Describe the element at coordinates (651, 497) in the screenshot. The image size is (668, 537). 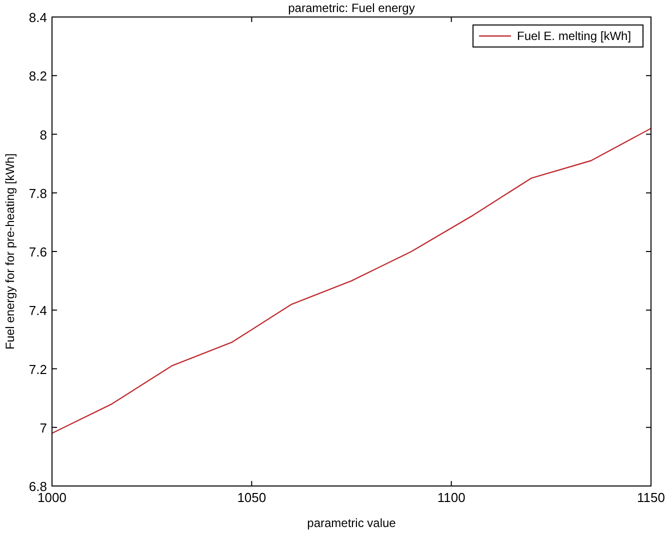
I see `x-tick-label: 1150` at that location.